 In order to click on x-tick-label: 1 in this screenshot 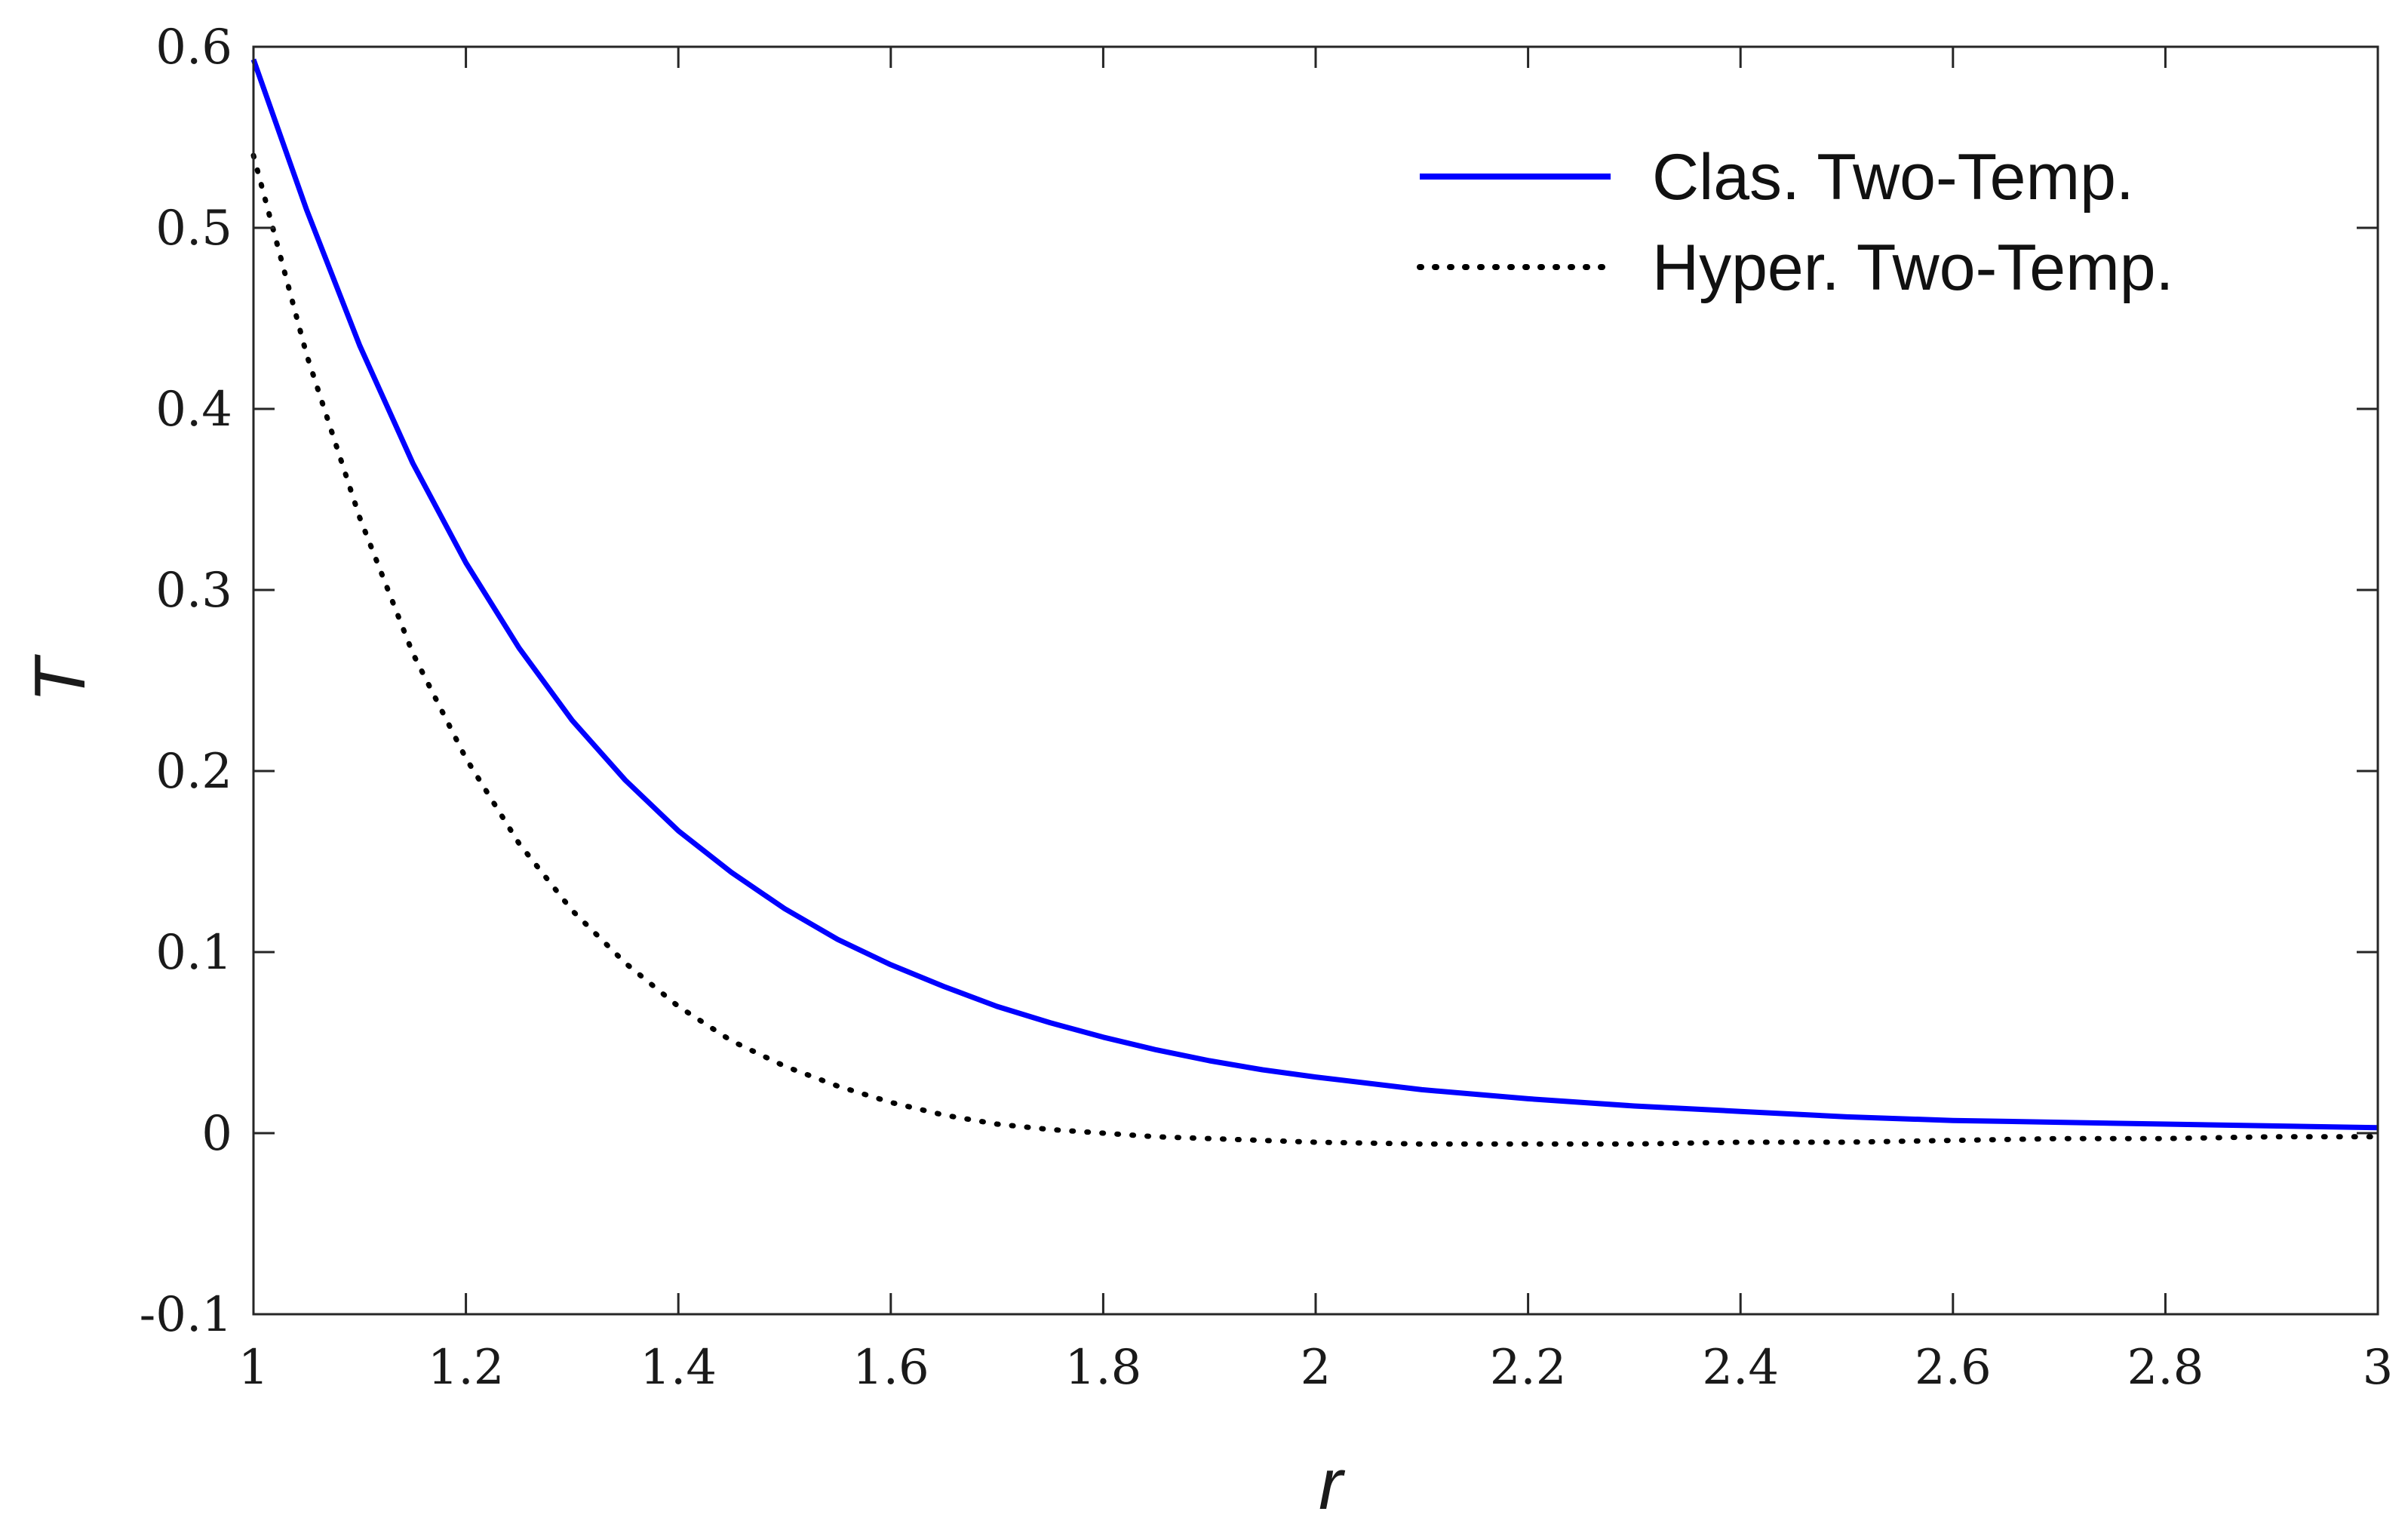, I will do `click(253, 1368)`.